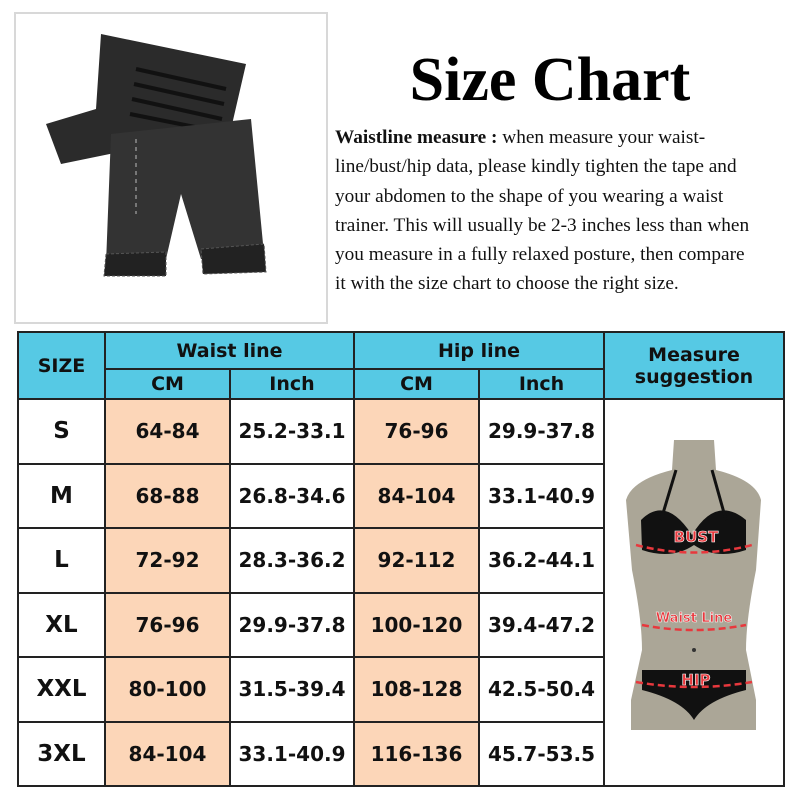 The height and width of the screenshot is (800, 800). What do you see at coordinates (292, 689) in the screenshot?
I see `waist-inch-cell: 31.5-39.4` at bounding box center [292, 689].